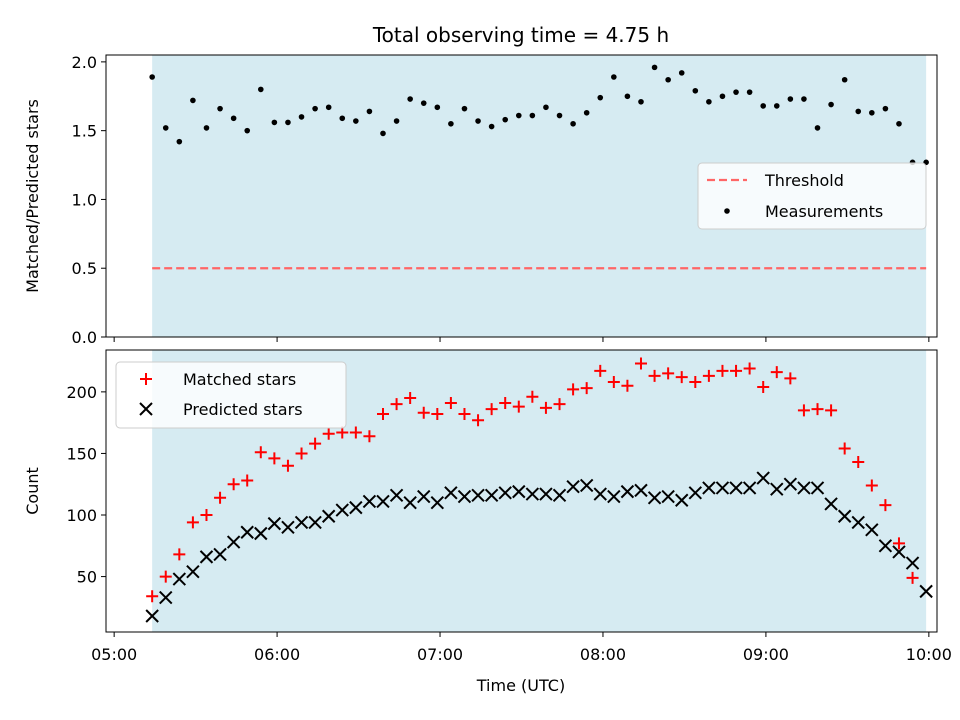  What do you see at coordinates (824, 211) in the screenshot?
I see `measurements-legend-label: Measurements` at bounding box center [824, 211].